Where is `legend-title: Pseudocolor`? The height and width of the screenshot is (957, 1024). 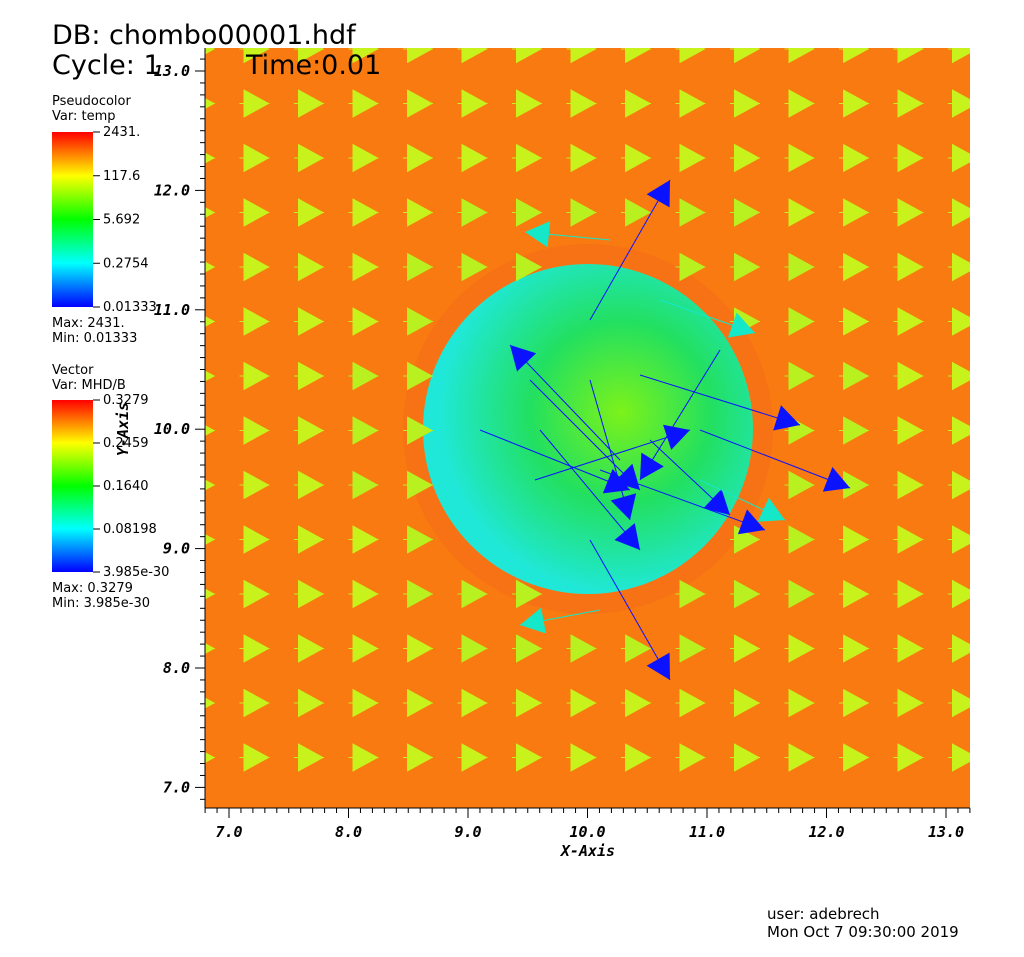 legend-title: Pseudocolor is located at coordinates (91, 101).